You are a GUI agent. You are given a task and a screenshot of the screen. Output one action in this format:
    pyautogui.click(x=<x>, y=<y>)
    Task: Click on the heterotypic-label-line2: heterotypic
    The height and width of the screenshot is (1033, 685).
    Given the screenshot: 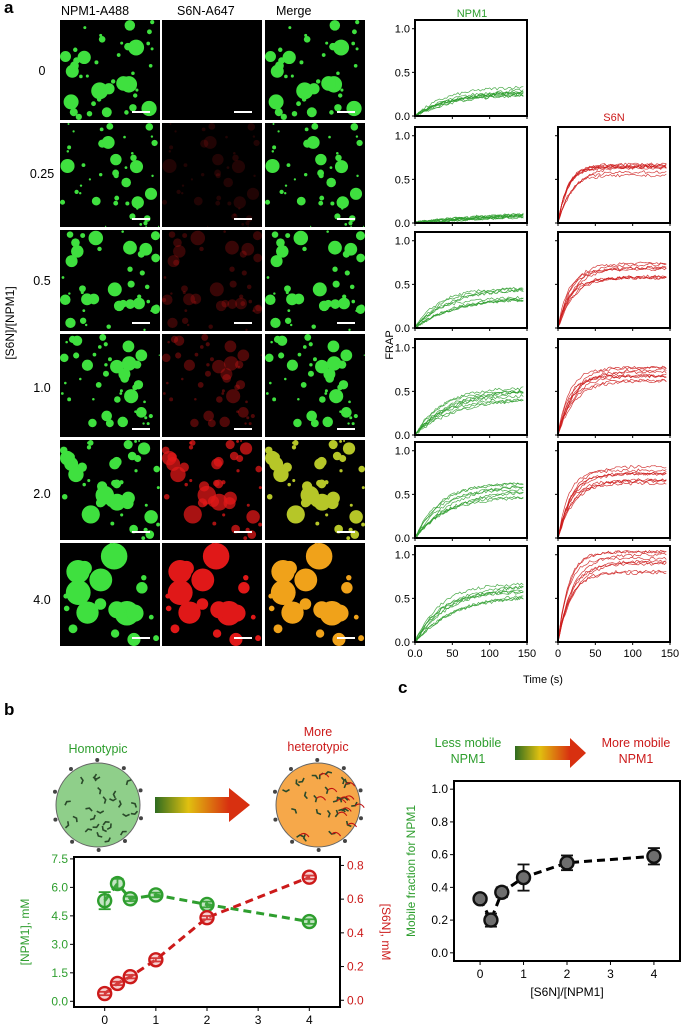 What is the action you would take?
    pyautogui.click(x=317, y=747)
    